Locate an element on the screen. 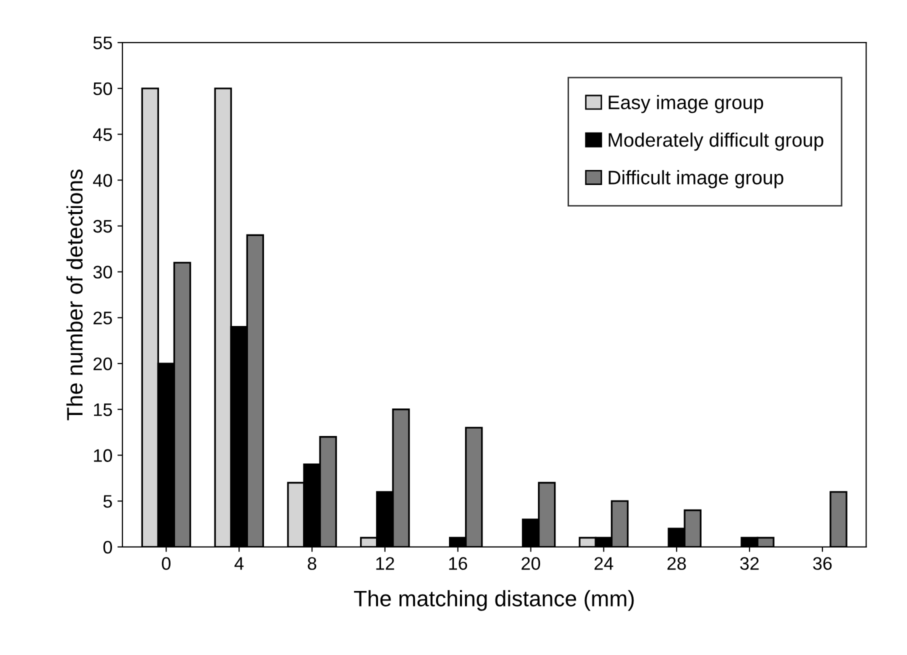 This screenshot has height=655, width=907. y-axis-title: The number of detections is located at coordinates (74, 295).